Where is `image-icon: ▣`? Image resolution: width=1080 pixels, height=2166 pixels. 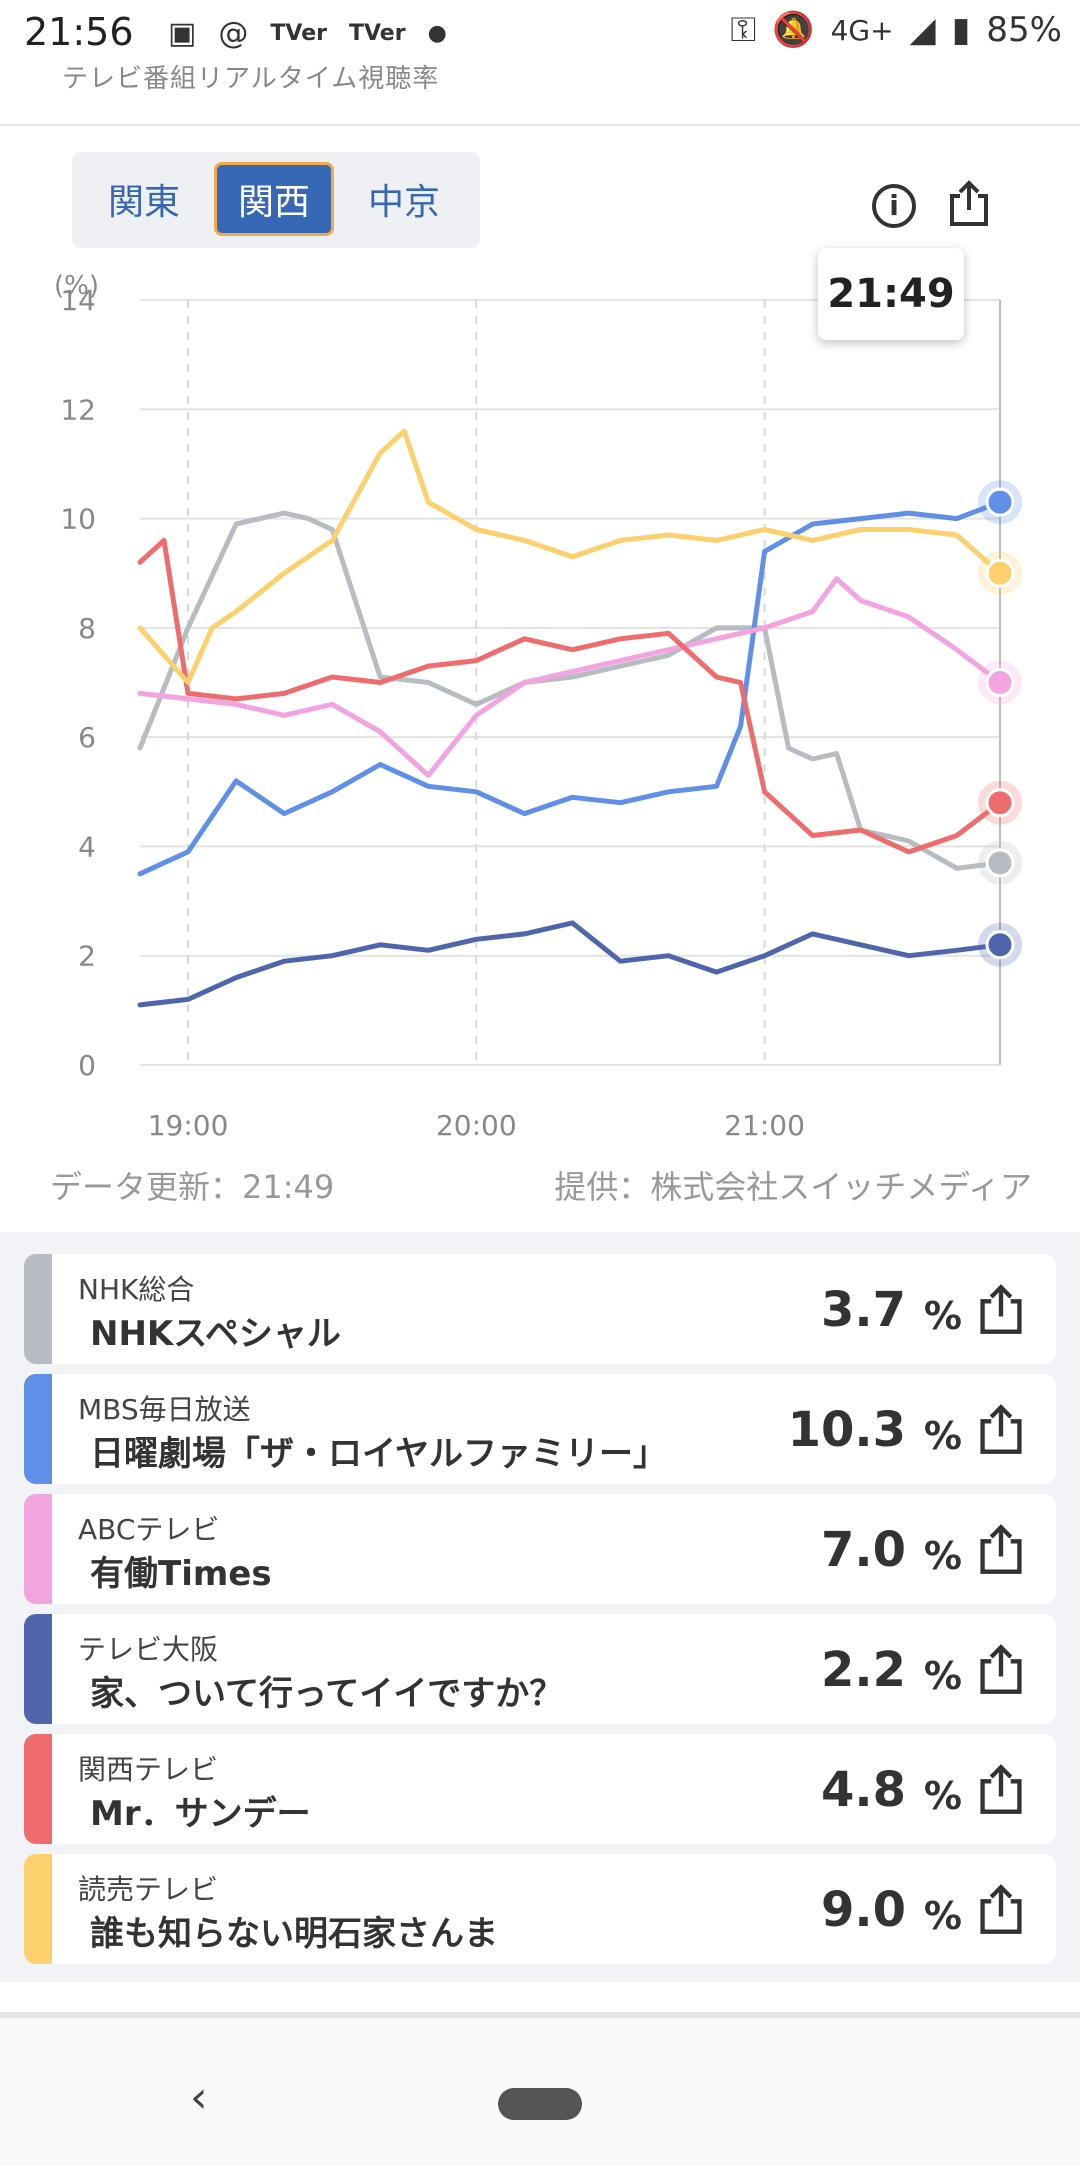 image-icon: ▣ is located at coordinates (182, 33).